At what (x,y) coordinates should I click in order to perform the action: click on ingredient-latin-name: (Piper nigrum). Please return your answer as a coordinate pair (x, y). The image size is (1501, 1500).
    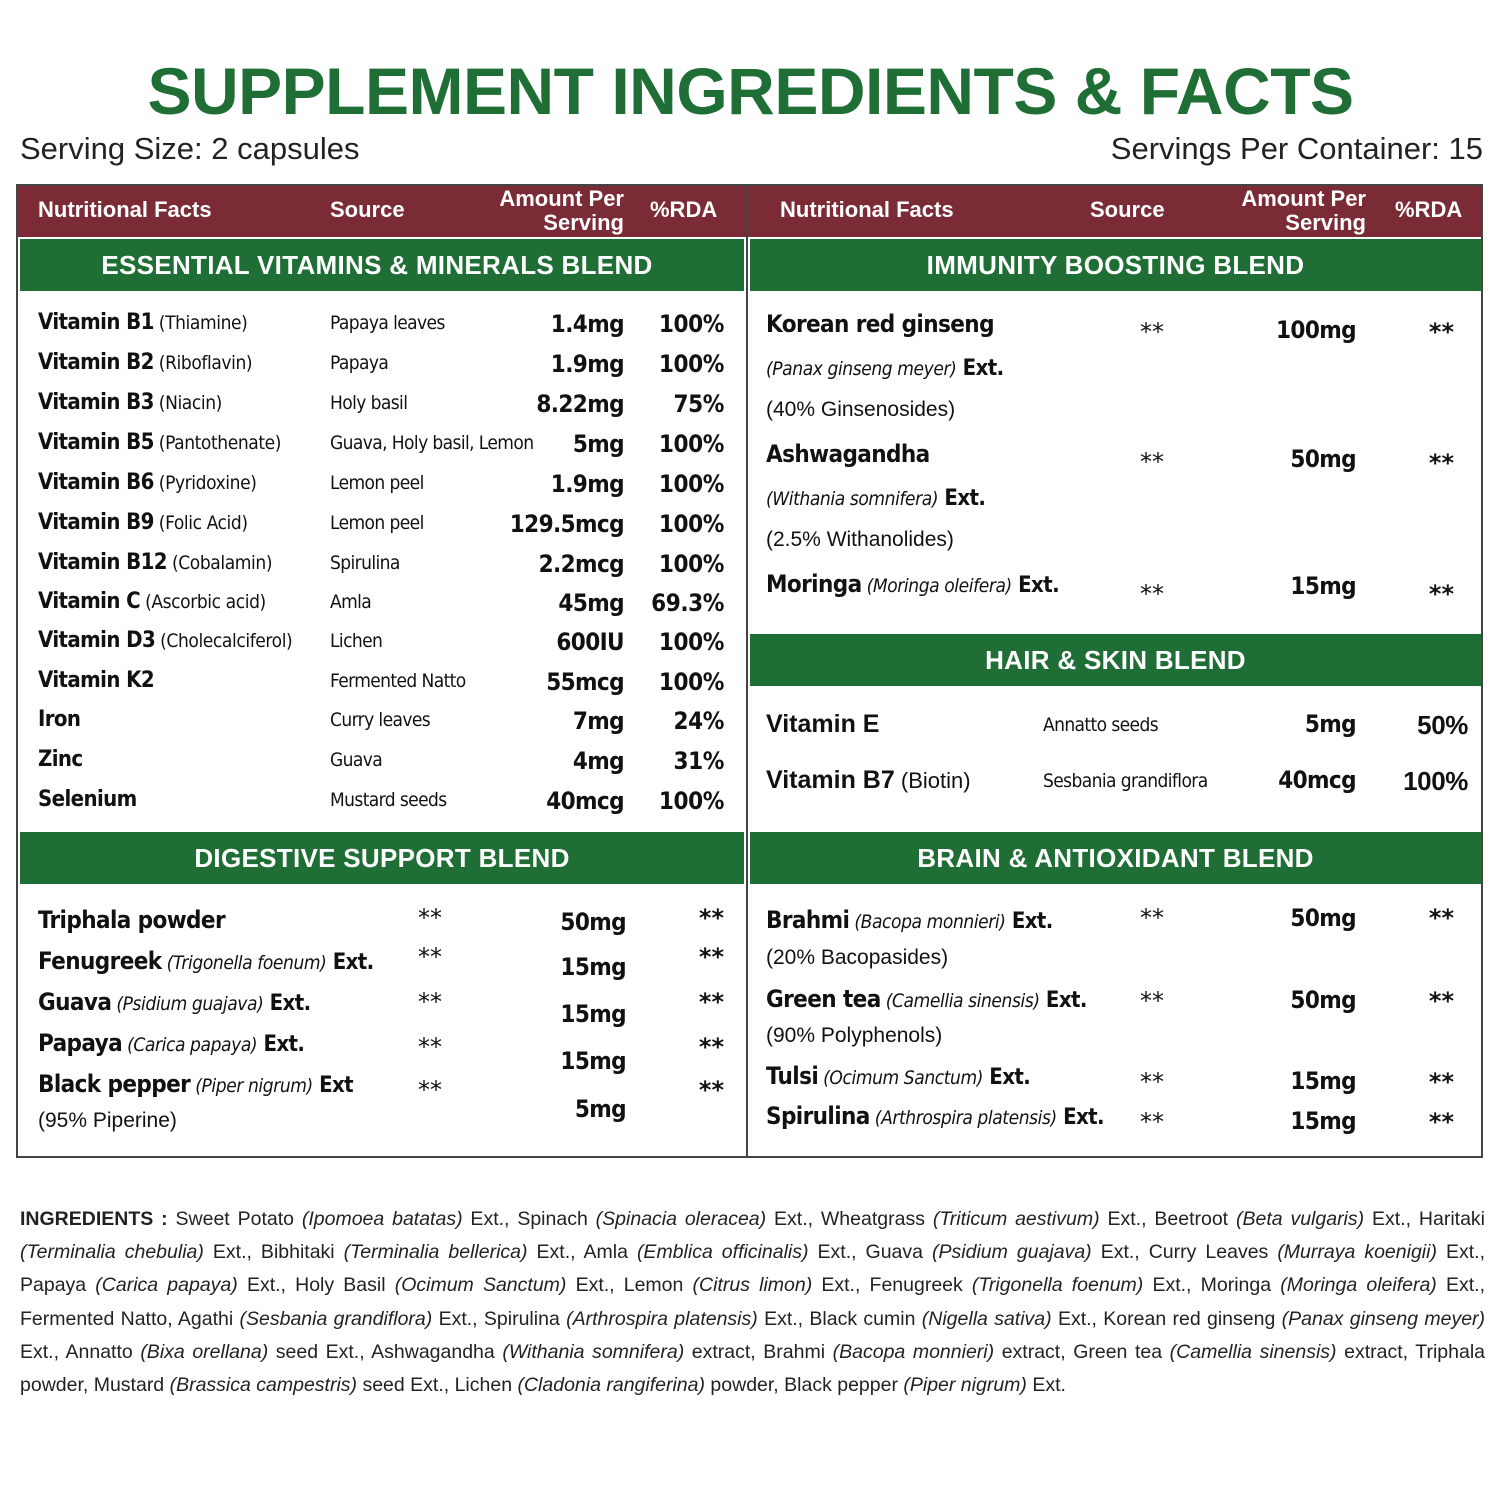
    Looking at the image, I should click on (965, 1385).